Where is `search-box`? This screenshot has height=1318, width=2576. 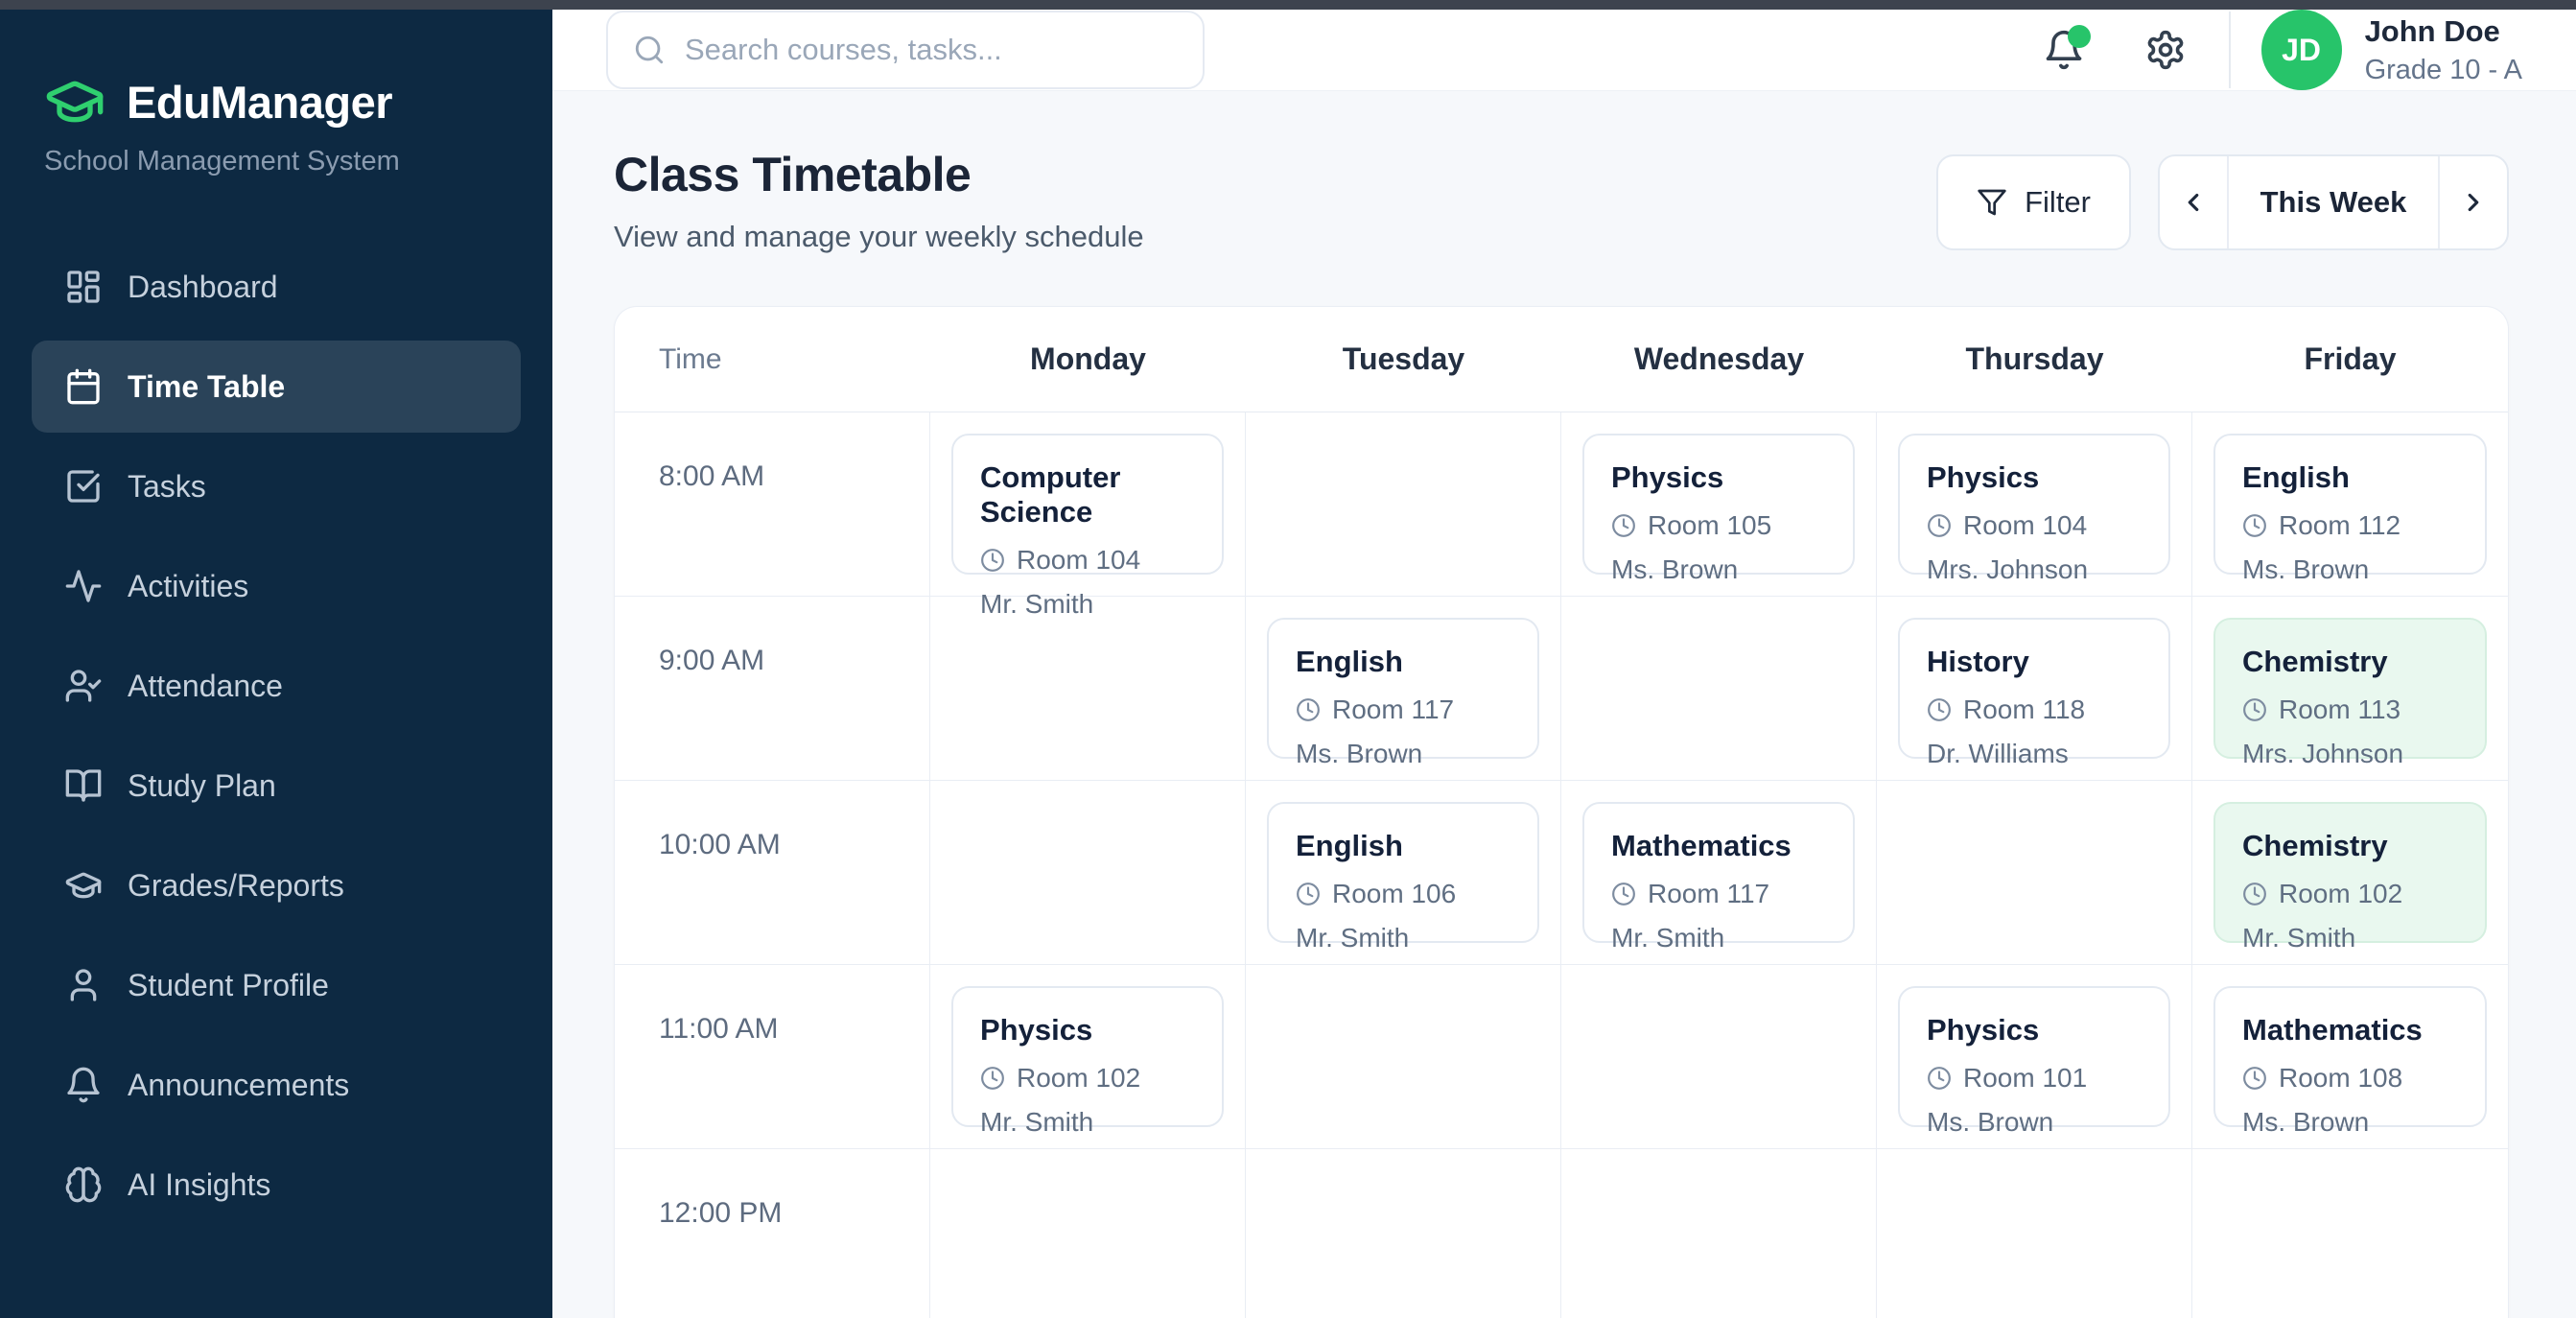
search-box is located at coordinates (905, 50).